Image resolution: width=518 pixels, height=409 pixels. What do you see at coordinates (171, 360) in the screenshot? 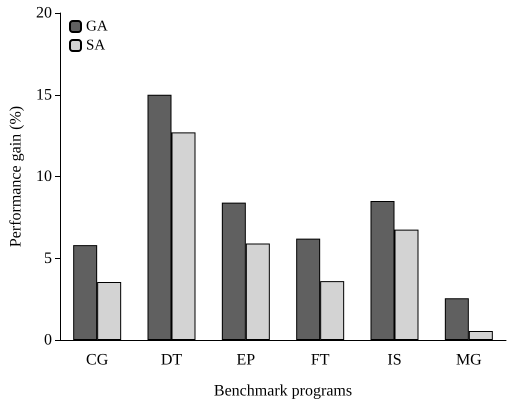
I see `x-tick-label: DT` at bounding box center [171, 360].